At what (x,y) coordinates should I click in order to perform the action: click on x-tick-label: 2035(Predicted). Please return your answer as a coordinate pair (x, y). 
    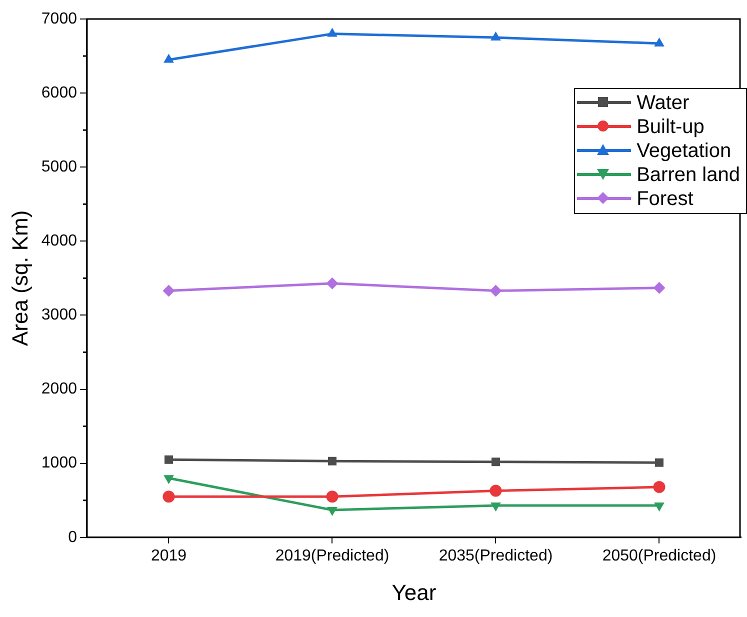
    Looking at the image, I should click on (495, 555).